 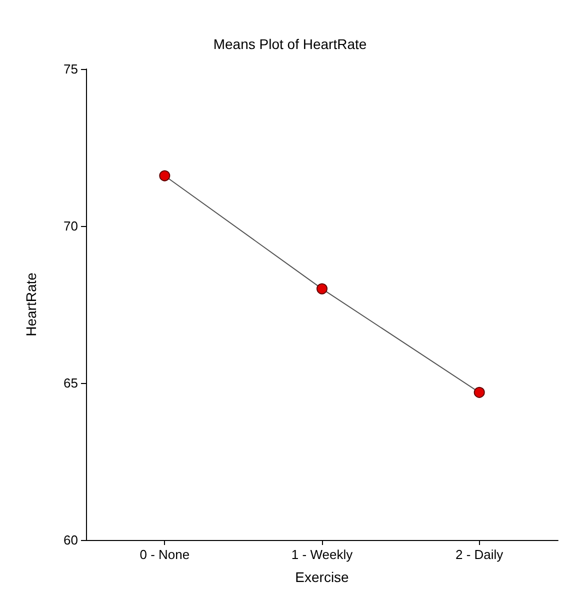 I want to click on x-tick-label: 1 - Weekly, so click(x=322, y=554).